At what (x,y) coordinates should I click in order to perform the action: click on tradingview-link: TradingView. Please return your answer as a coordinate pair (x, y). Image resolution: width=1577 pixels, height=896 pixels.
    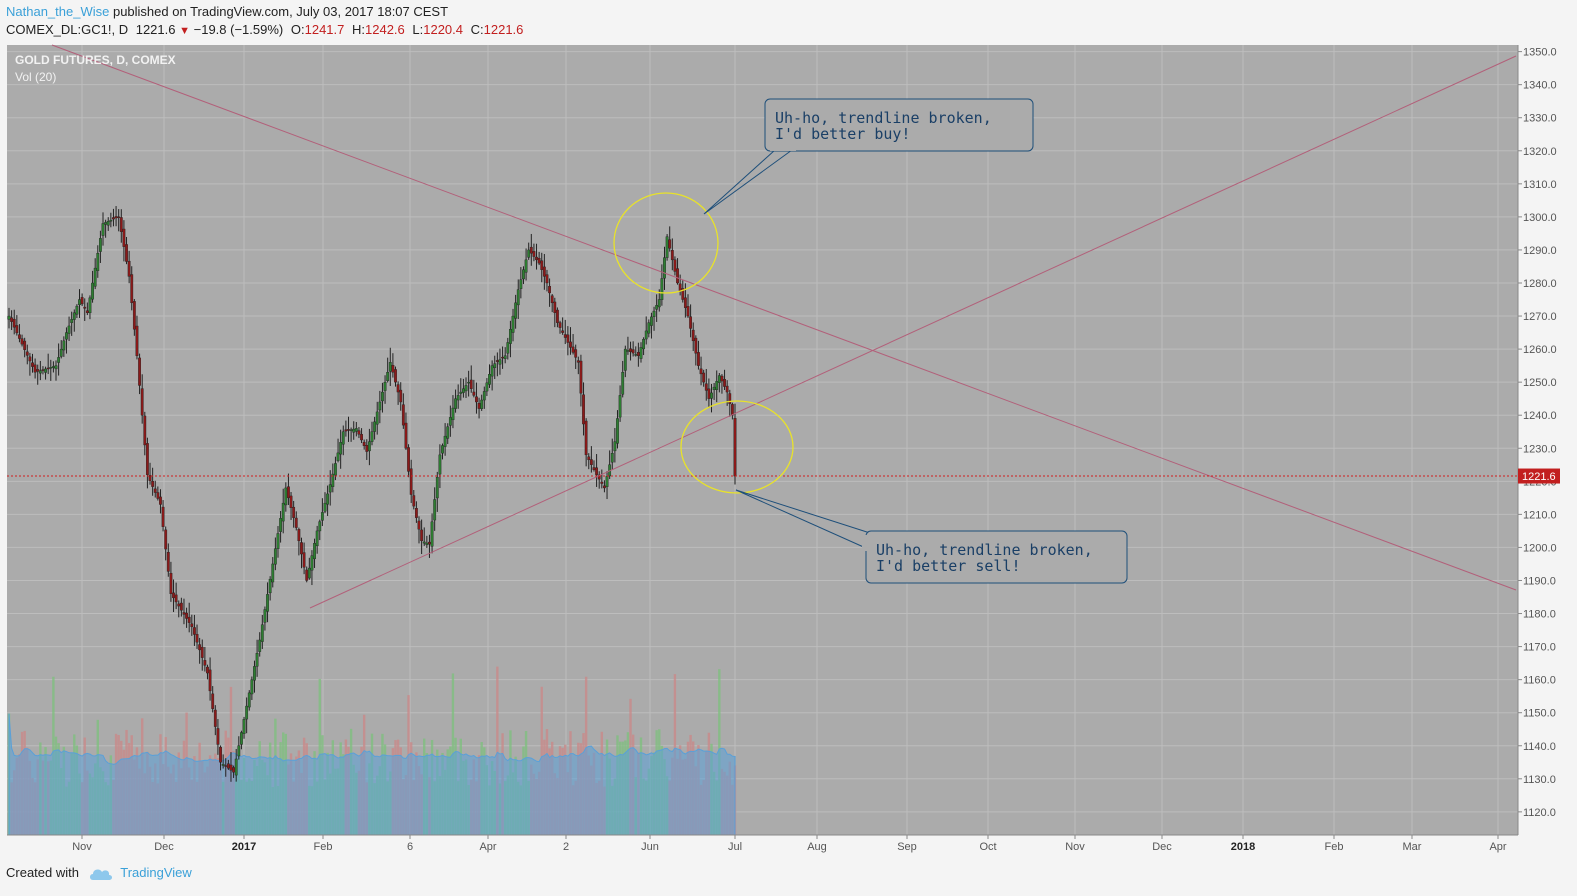
    Looking at the image, I should click on (156, 872).